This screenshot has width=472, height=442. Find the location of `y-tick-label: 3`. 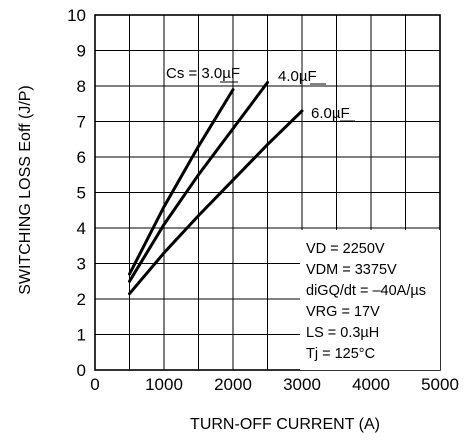

y-tick-label: 3 is located at coordinates (81, 264).